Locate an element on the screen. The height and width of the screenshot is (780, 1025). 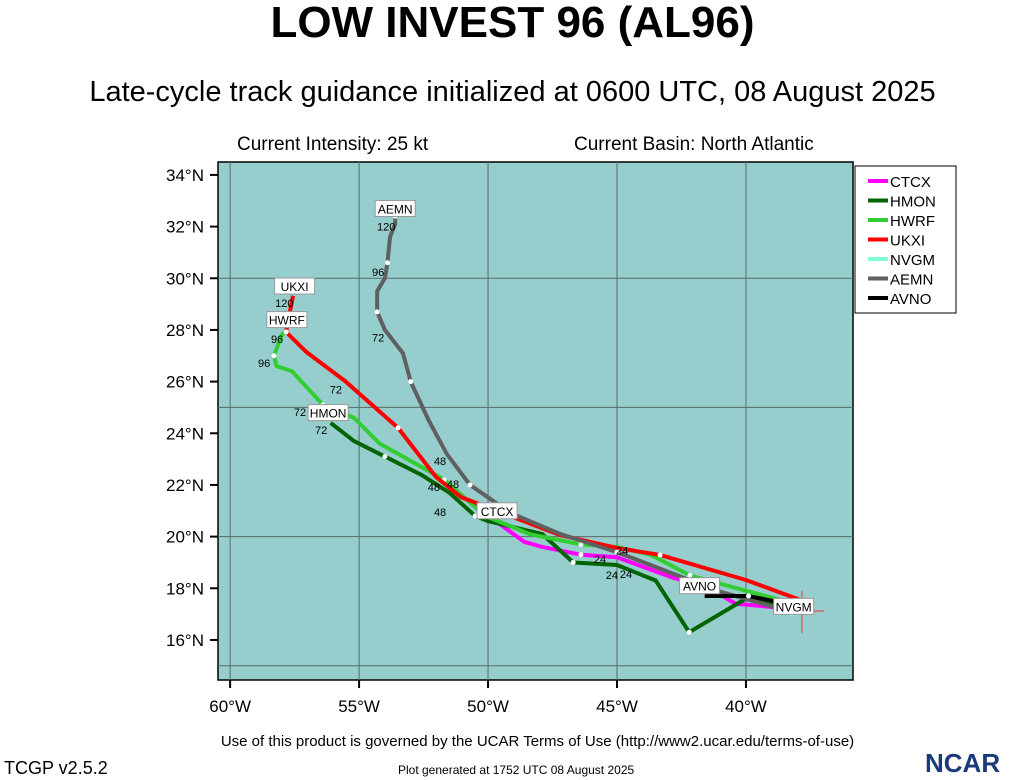
model-label-group: HWRF is located at coordinates (287, 320).